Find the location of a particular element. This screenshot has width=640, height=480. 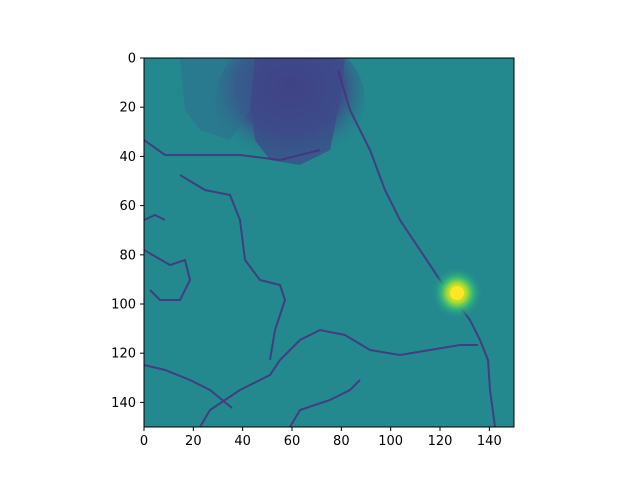

x-tick-label: 140 is located at coordinates (489, 441).